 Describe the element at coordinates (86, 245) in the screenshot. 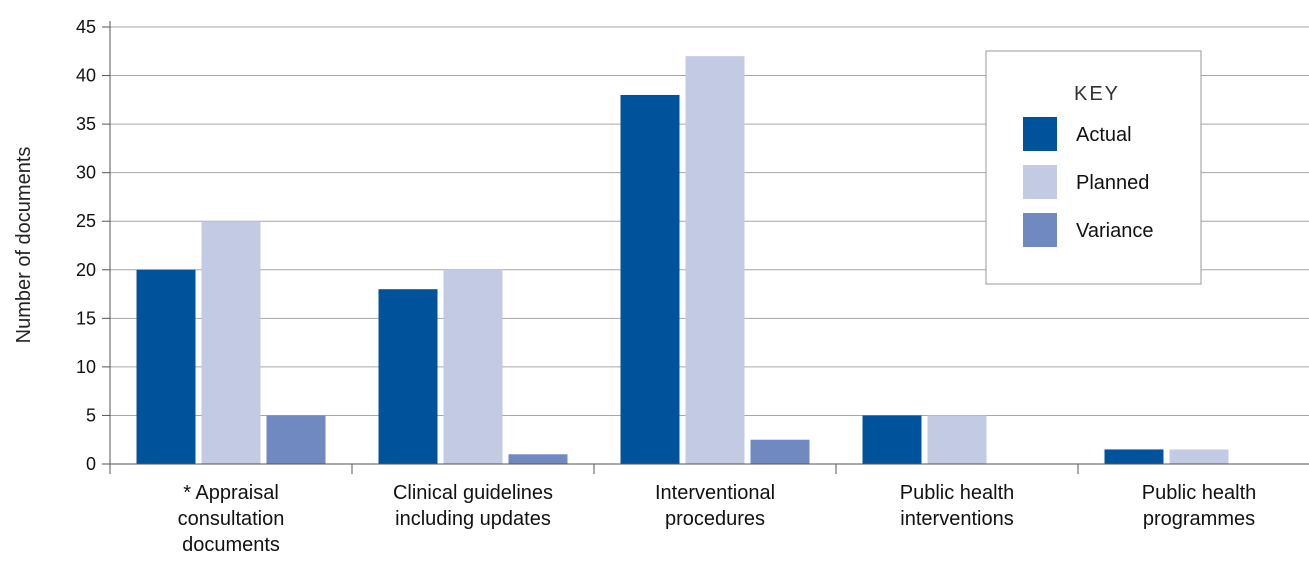

I see `y-tick-labels: 0 5 10 15 20 25 30 35 40 45` at that location.